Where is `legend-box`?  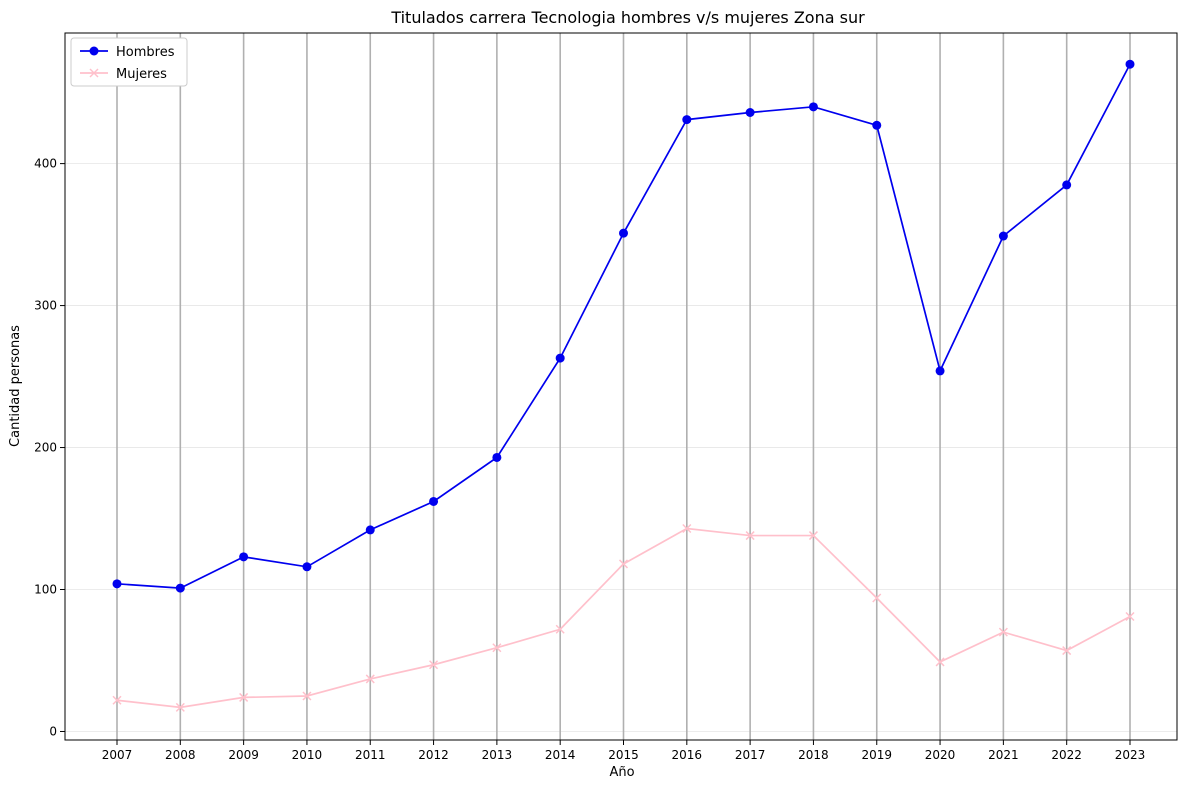
legend-box is located at coordinates (129, 62).